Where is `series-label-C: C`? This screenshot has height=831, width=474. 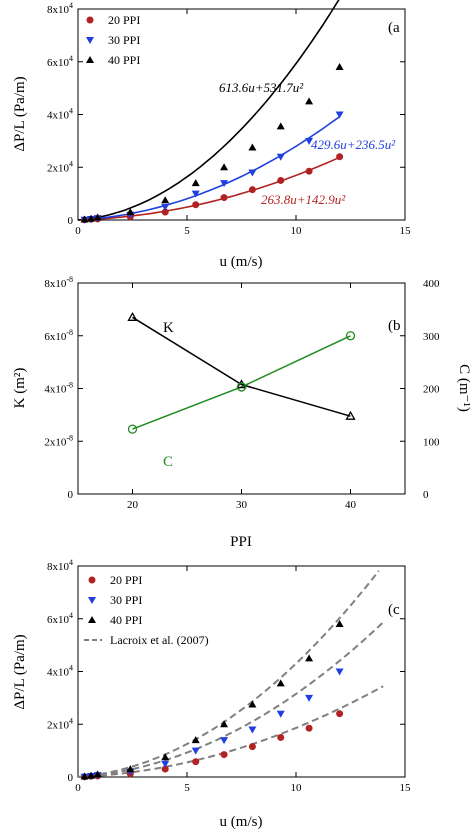
series-label-C: C is located at coordinates (168, 462).